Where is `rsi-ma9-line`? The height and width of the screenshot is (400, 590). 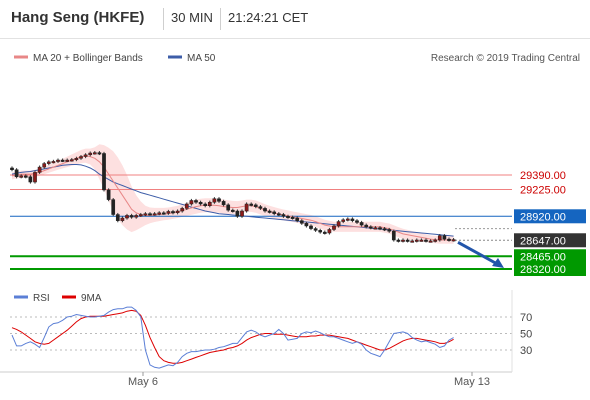 rsi-ma9-line is located at coordinates (232, 336).